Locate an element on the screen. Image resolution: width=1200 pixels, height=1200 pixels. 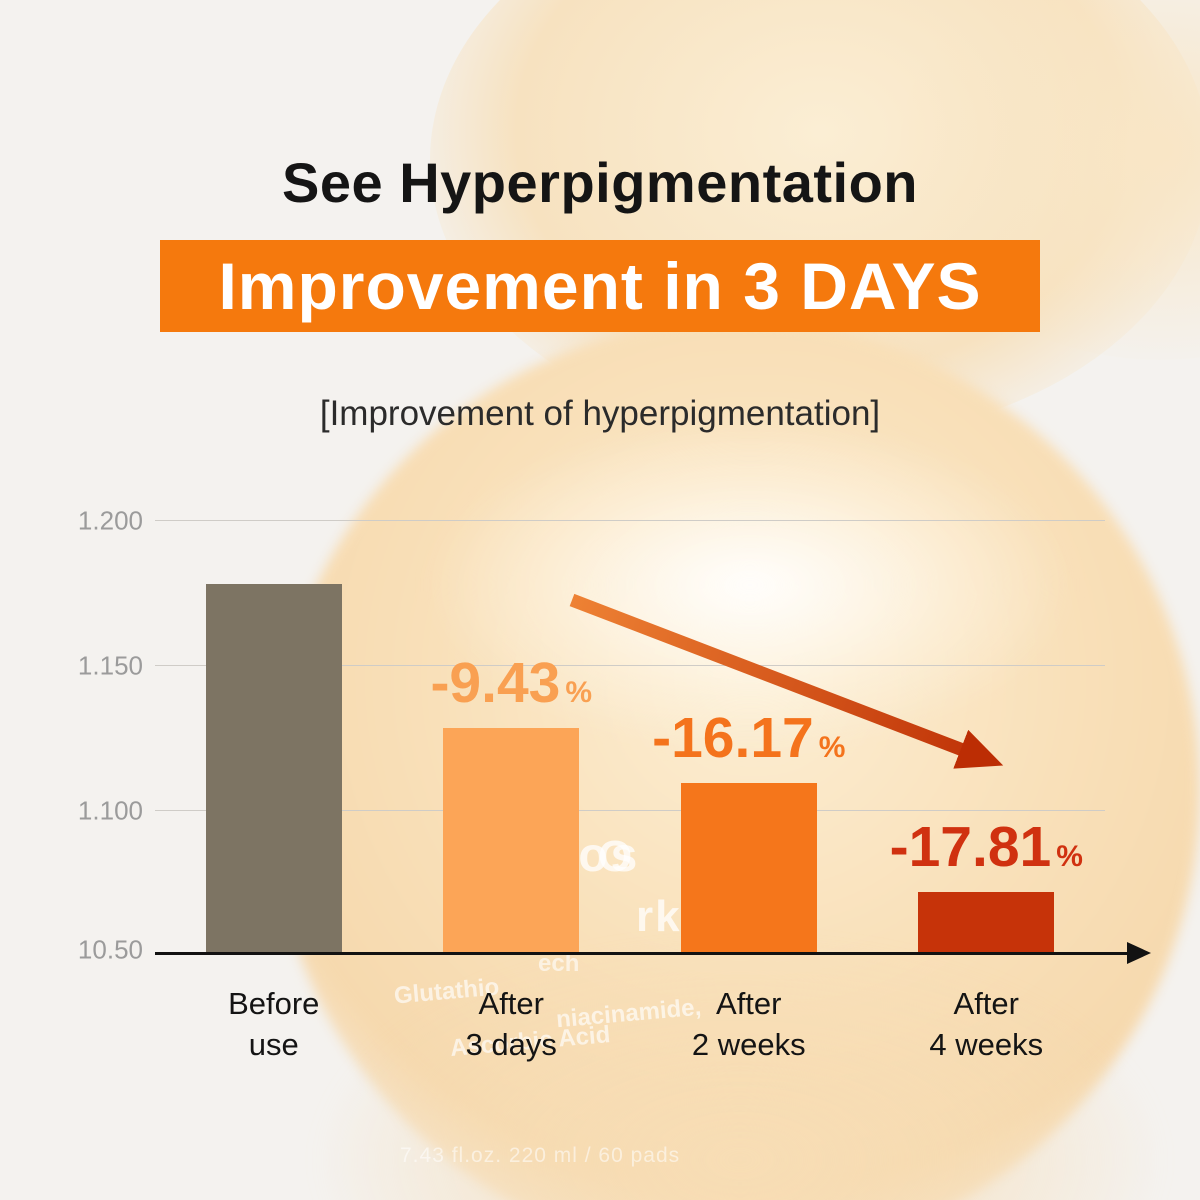
category-label: After 2 weeks is located at coordinates (748, 1024).